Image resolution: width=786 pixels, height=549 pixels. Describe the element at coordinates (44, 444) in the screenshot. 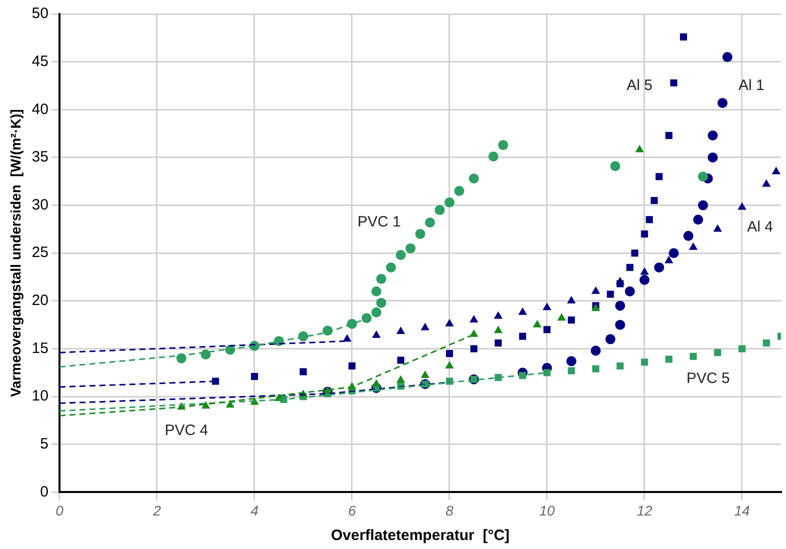

I see `y-tick-label: 5` at that location.